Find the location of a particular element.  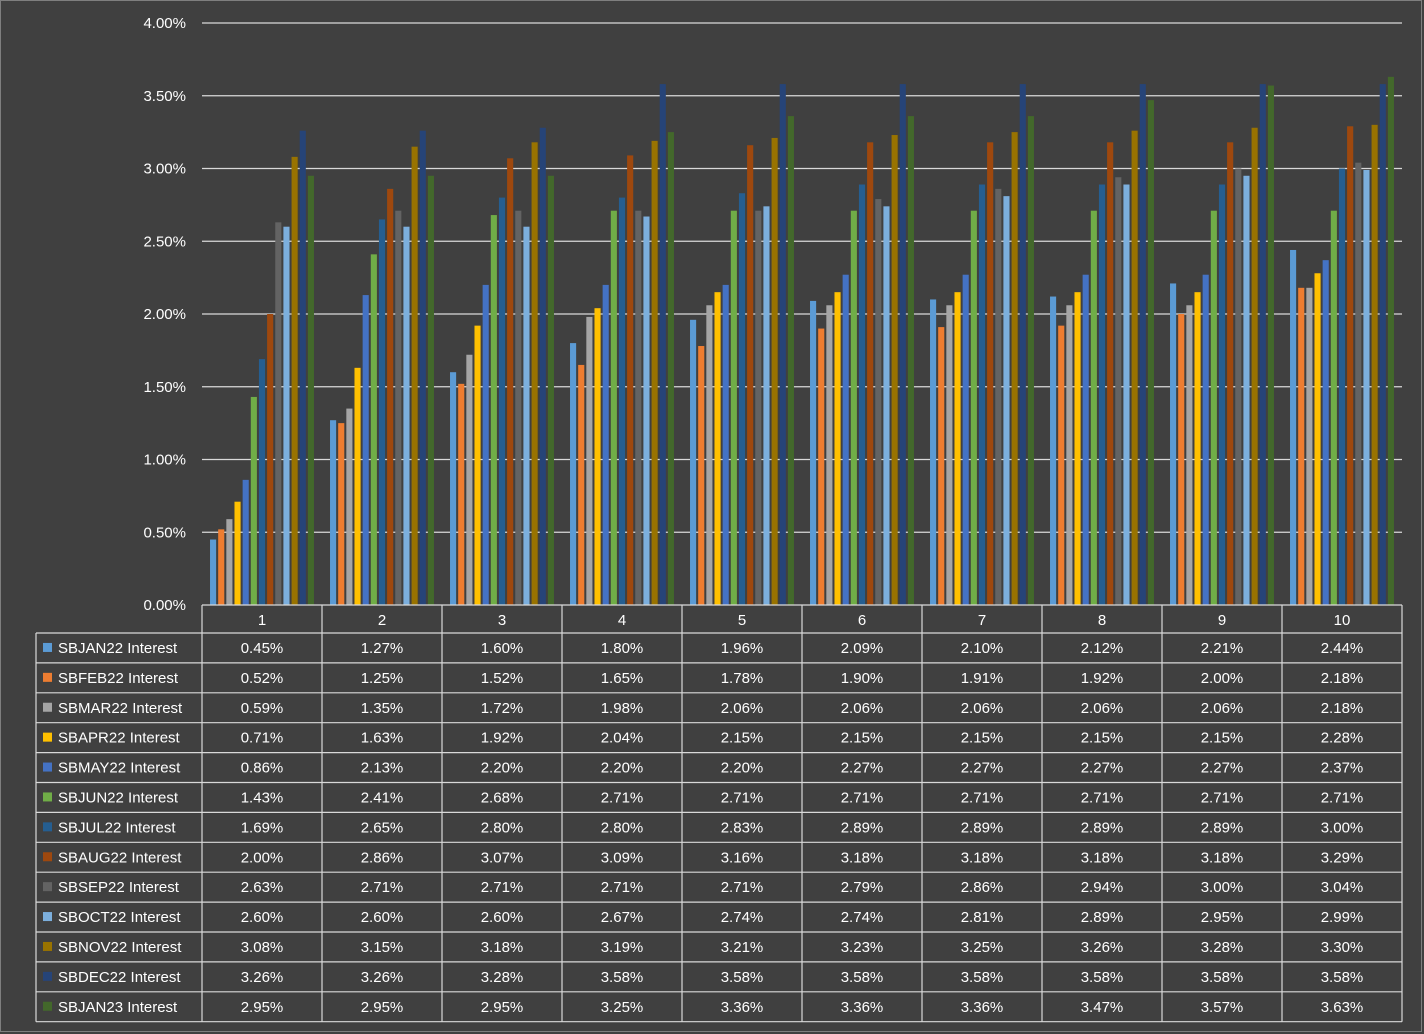

table-cell: 2.74% is located at coordinates (742, 917).